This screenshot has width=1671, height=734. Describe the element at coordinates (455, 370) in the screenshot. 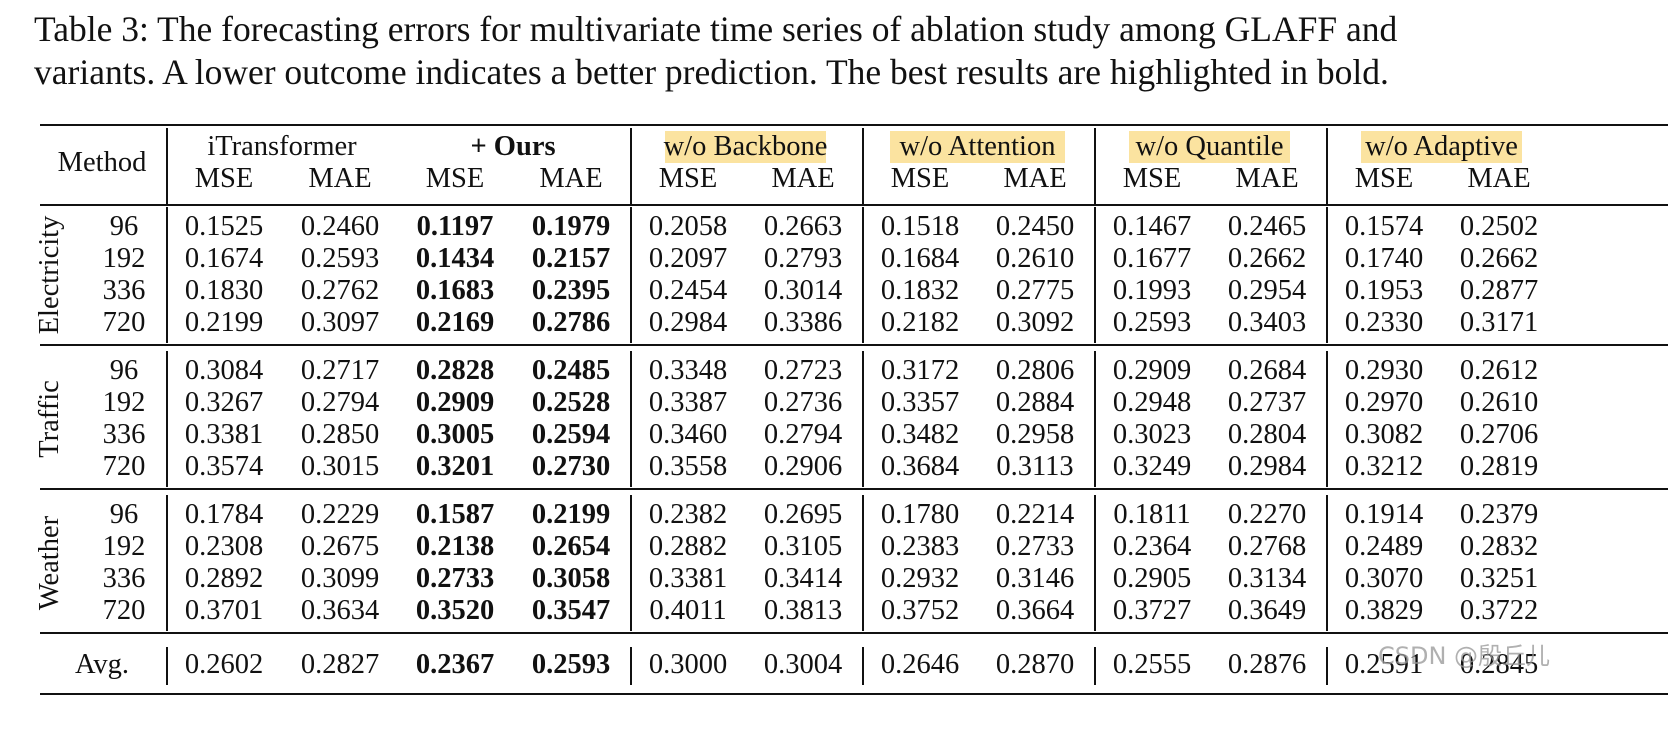

I see `value-cell: 0.2828` at that location.